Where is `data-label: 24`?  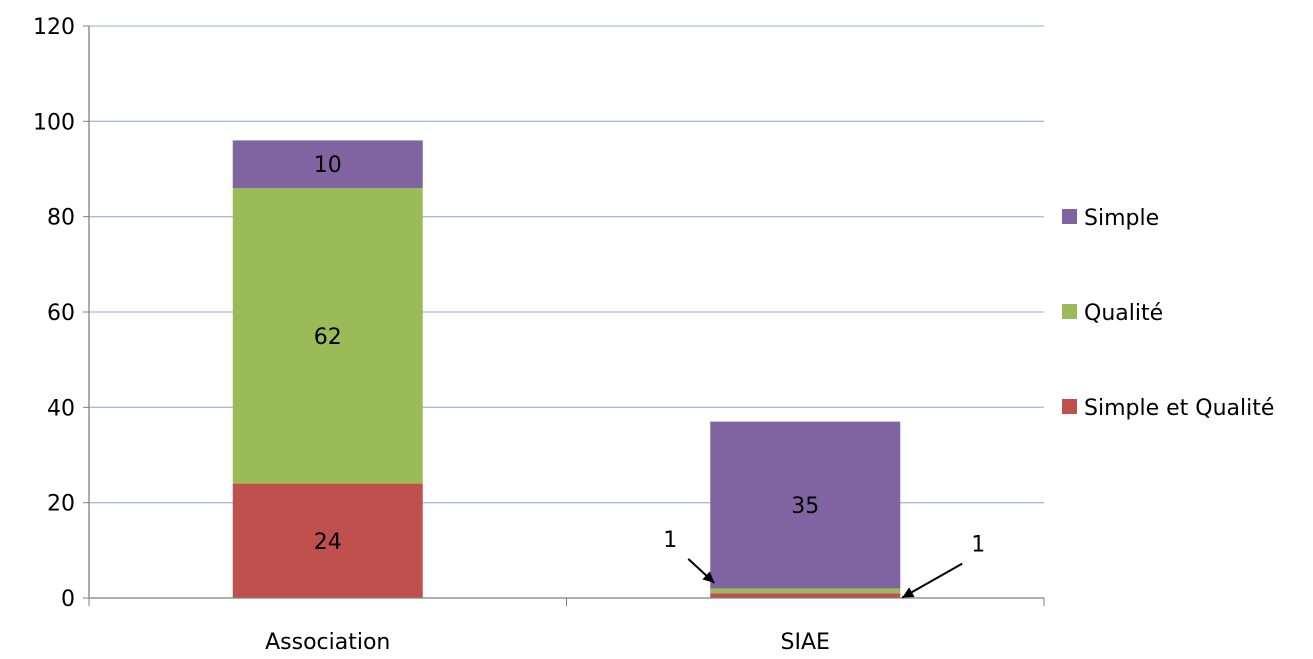
data-label: 24 is located at coordinates (328, 542).